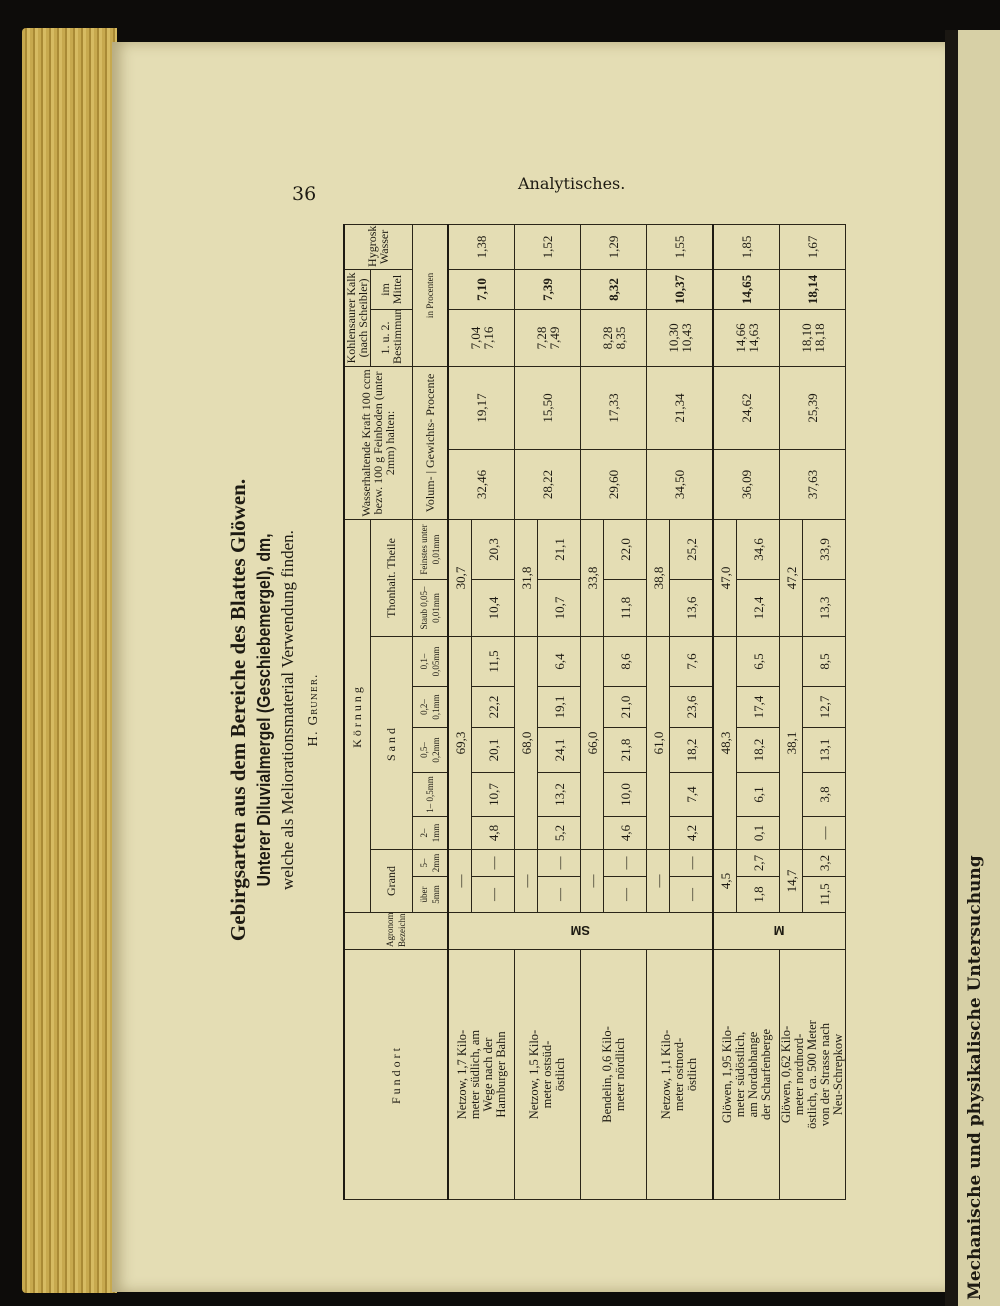  What do you see at coordinates (559, 549) in the screenshot?
I see `thon-value: 21,1` at bounding box center [559, 549].